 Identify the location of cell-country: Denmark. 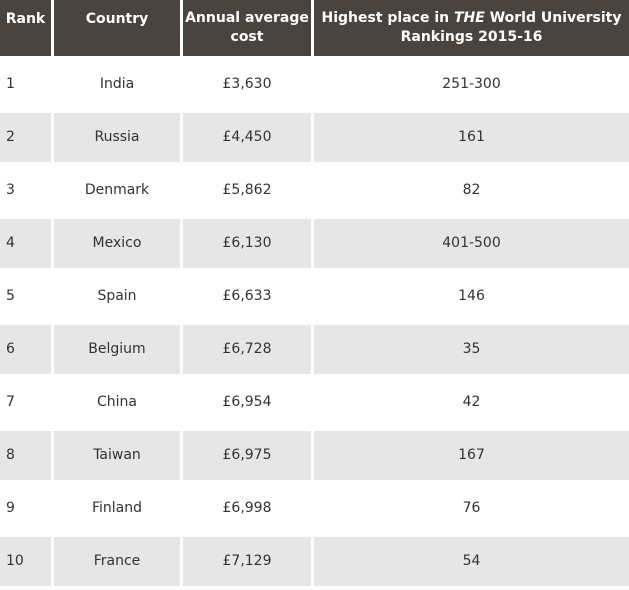
(118, 192).